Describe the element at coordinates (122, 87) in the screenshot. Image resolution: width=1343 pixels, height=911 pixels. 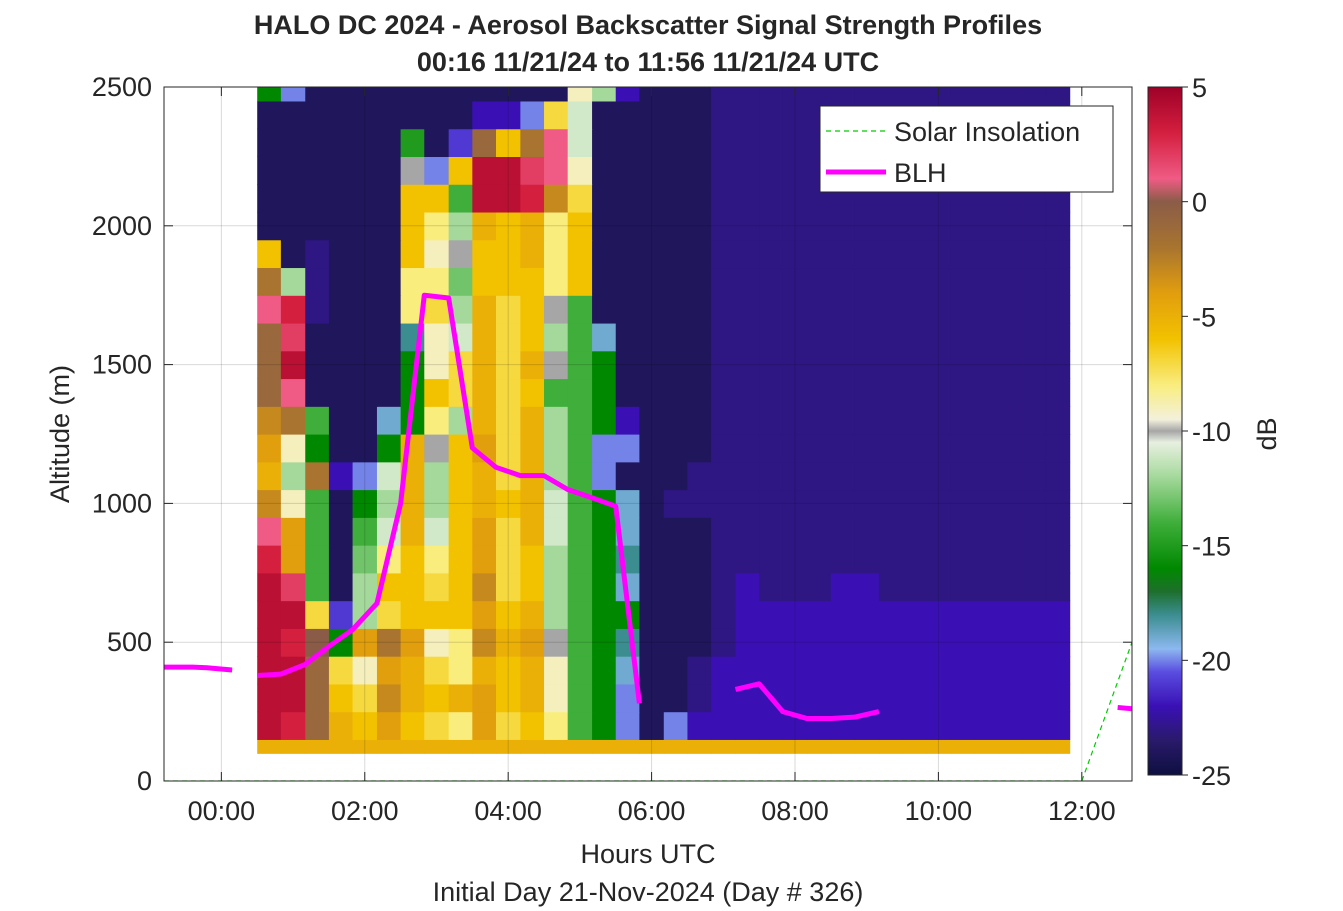
I see `y-tick-label: 2500` at that location.